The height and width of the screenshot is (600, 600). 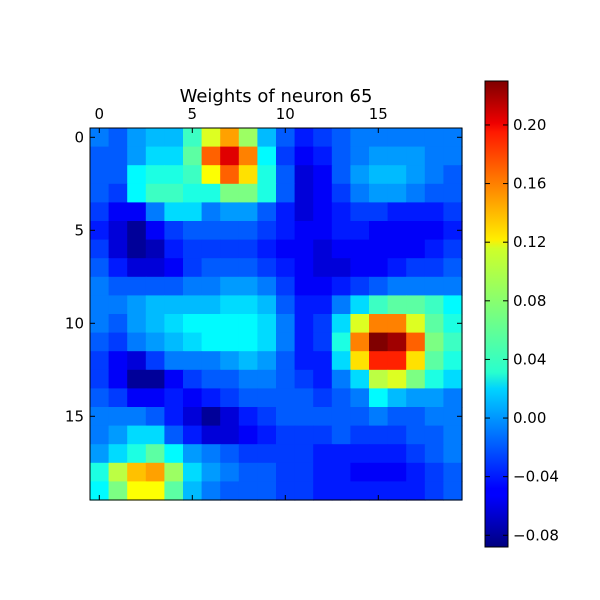 I want to click on colorbar-frame, so click(x=496, y=314).